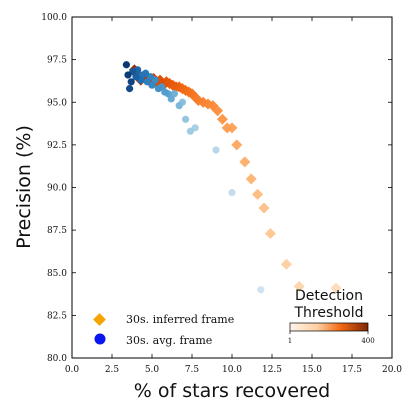  What do you see at coordinates (329, 327) in the screenshot?
I see `colorbar-gradient` at bounding box center [329, 327].